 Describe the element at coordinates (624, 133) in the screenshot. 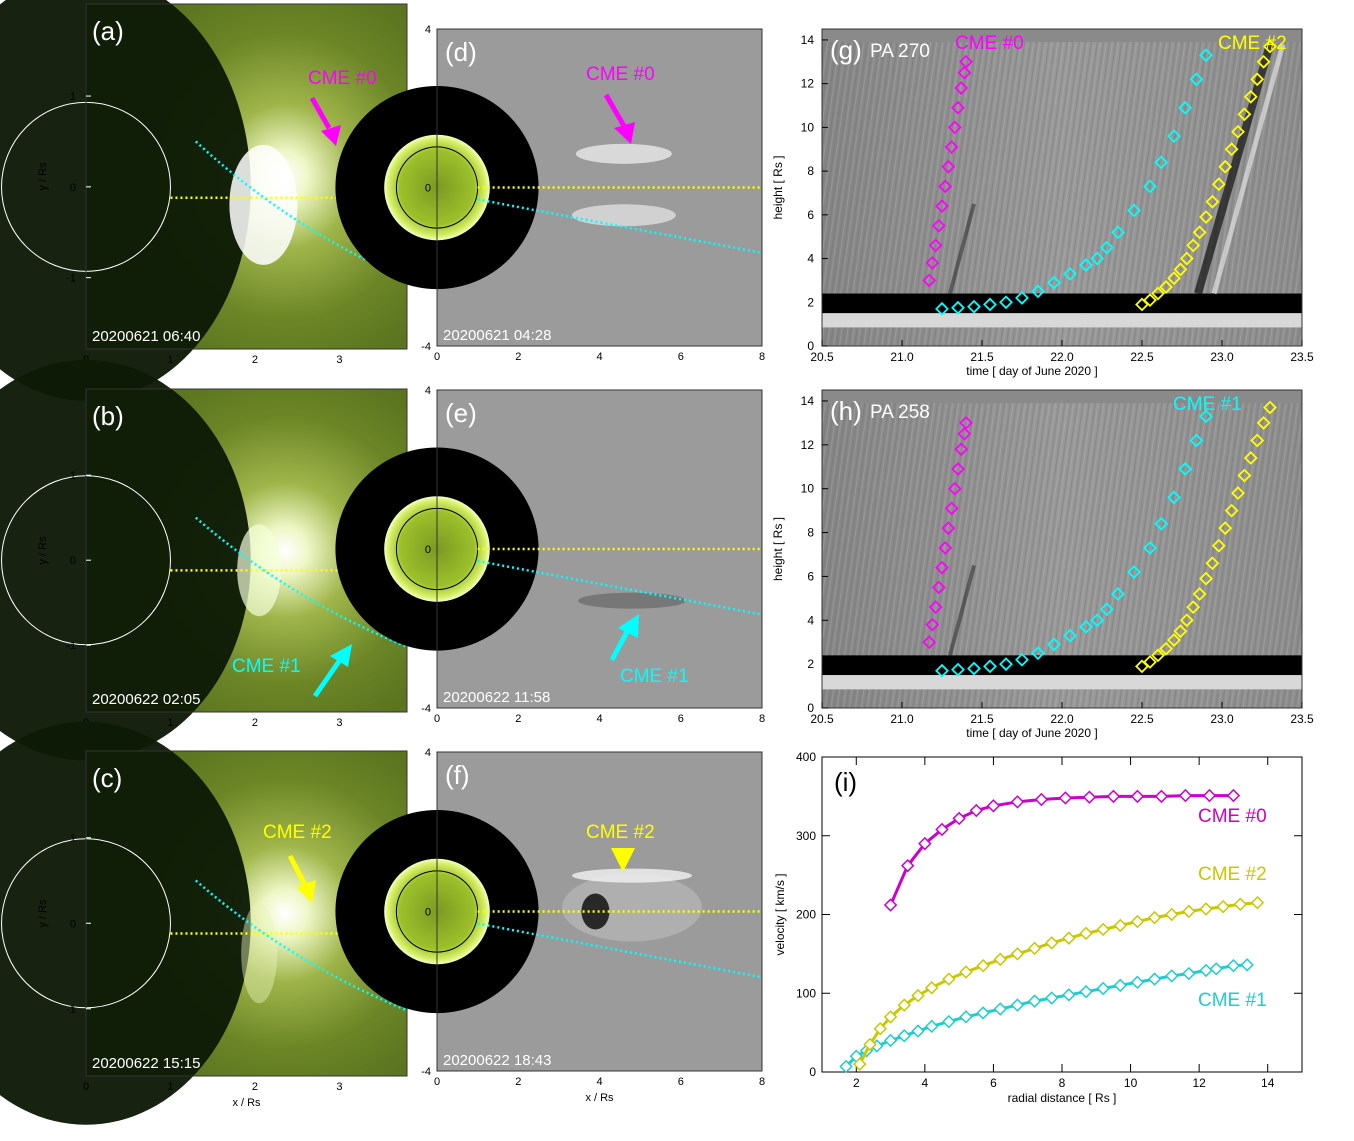

I see `cme-arrow-head` at that location.